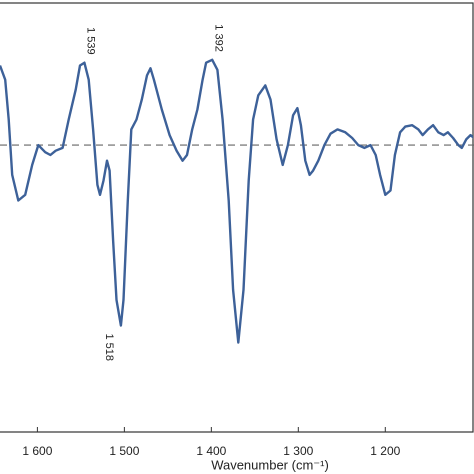  I want to click on peak-annotation: 1 518, so click(109, 347).